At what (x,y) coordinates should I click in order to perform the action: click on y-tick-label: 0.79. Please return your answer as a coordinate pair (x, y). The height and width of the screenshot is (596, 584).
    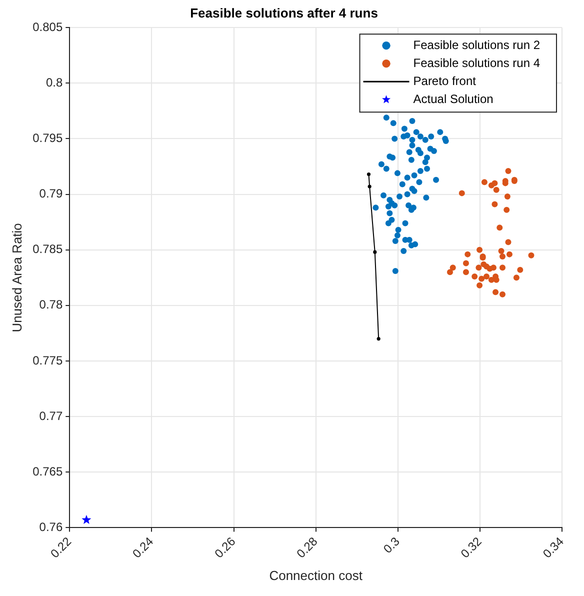
    Looking at the image, I should click on (51, 193).